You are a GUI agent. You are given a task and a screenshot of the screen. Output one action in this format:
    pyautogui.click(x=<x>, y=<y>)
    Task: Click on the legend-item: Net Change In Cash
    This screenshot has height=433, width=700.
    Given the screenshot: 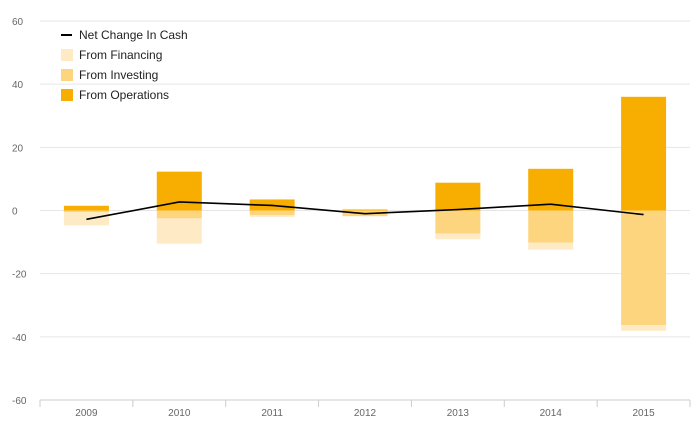 What is the action you would take?
    pyautogui.click(x=124, y=35)
    